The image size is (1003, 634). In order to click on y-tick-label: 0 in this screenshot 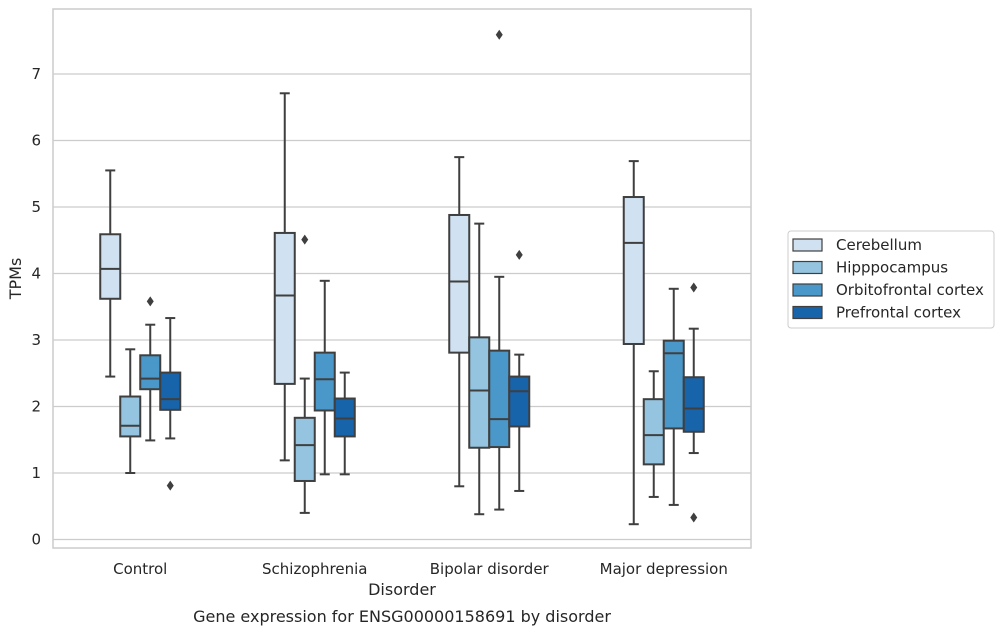, I will do `click(36, 540)`.